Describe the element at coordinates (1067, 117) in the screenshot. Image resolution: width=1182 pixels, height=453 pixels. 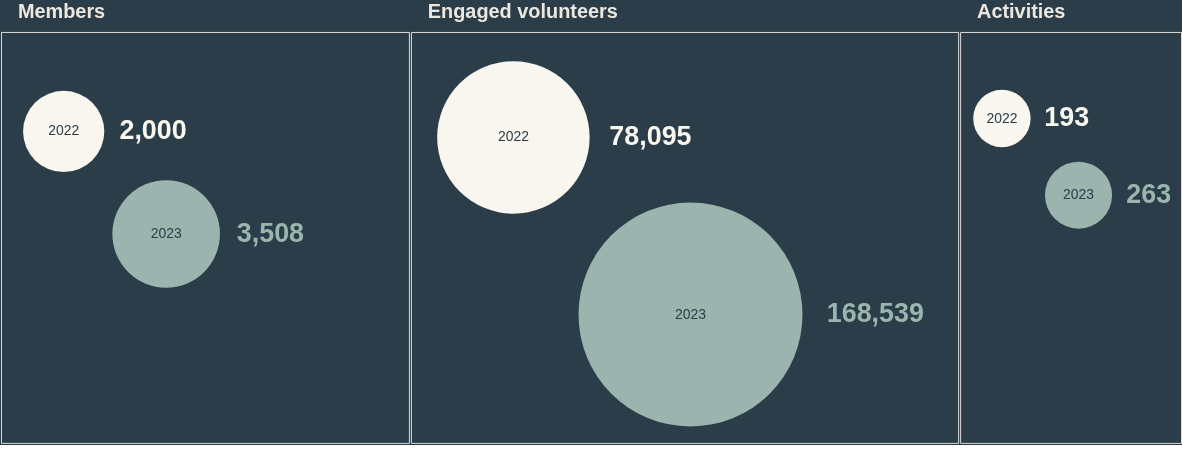
I see `data-label: 193` at that location.